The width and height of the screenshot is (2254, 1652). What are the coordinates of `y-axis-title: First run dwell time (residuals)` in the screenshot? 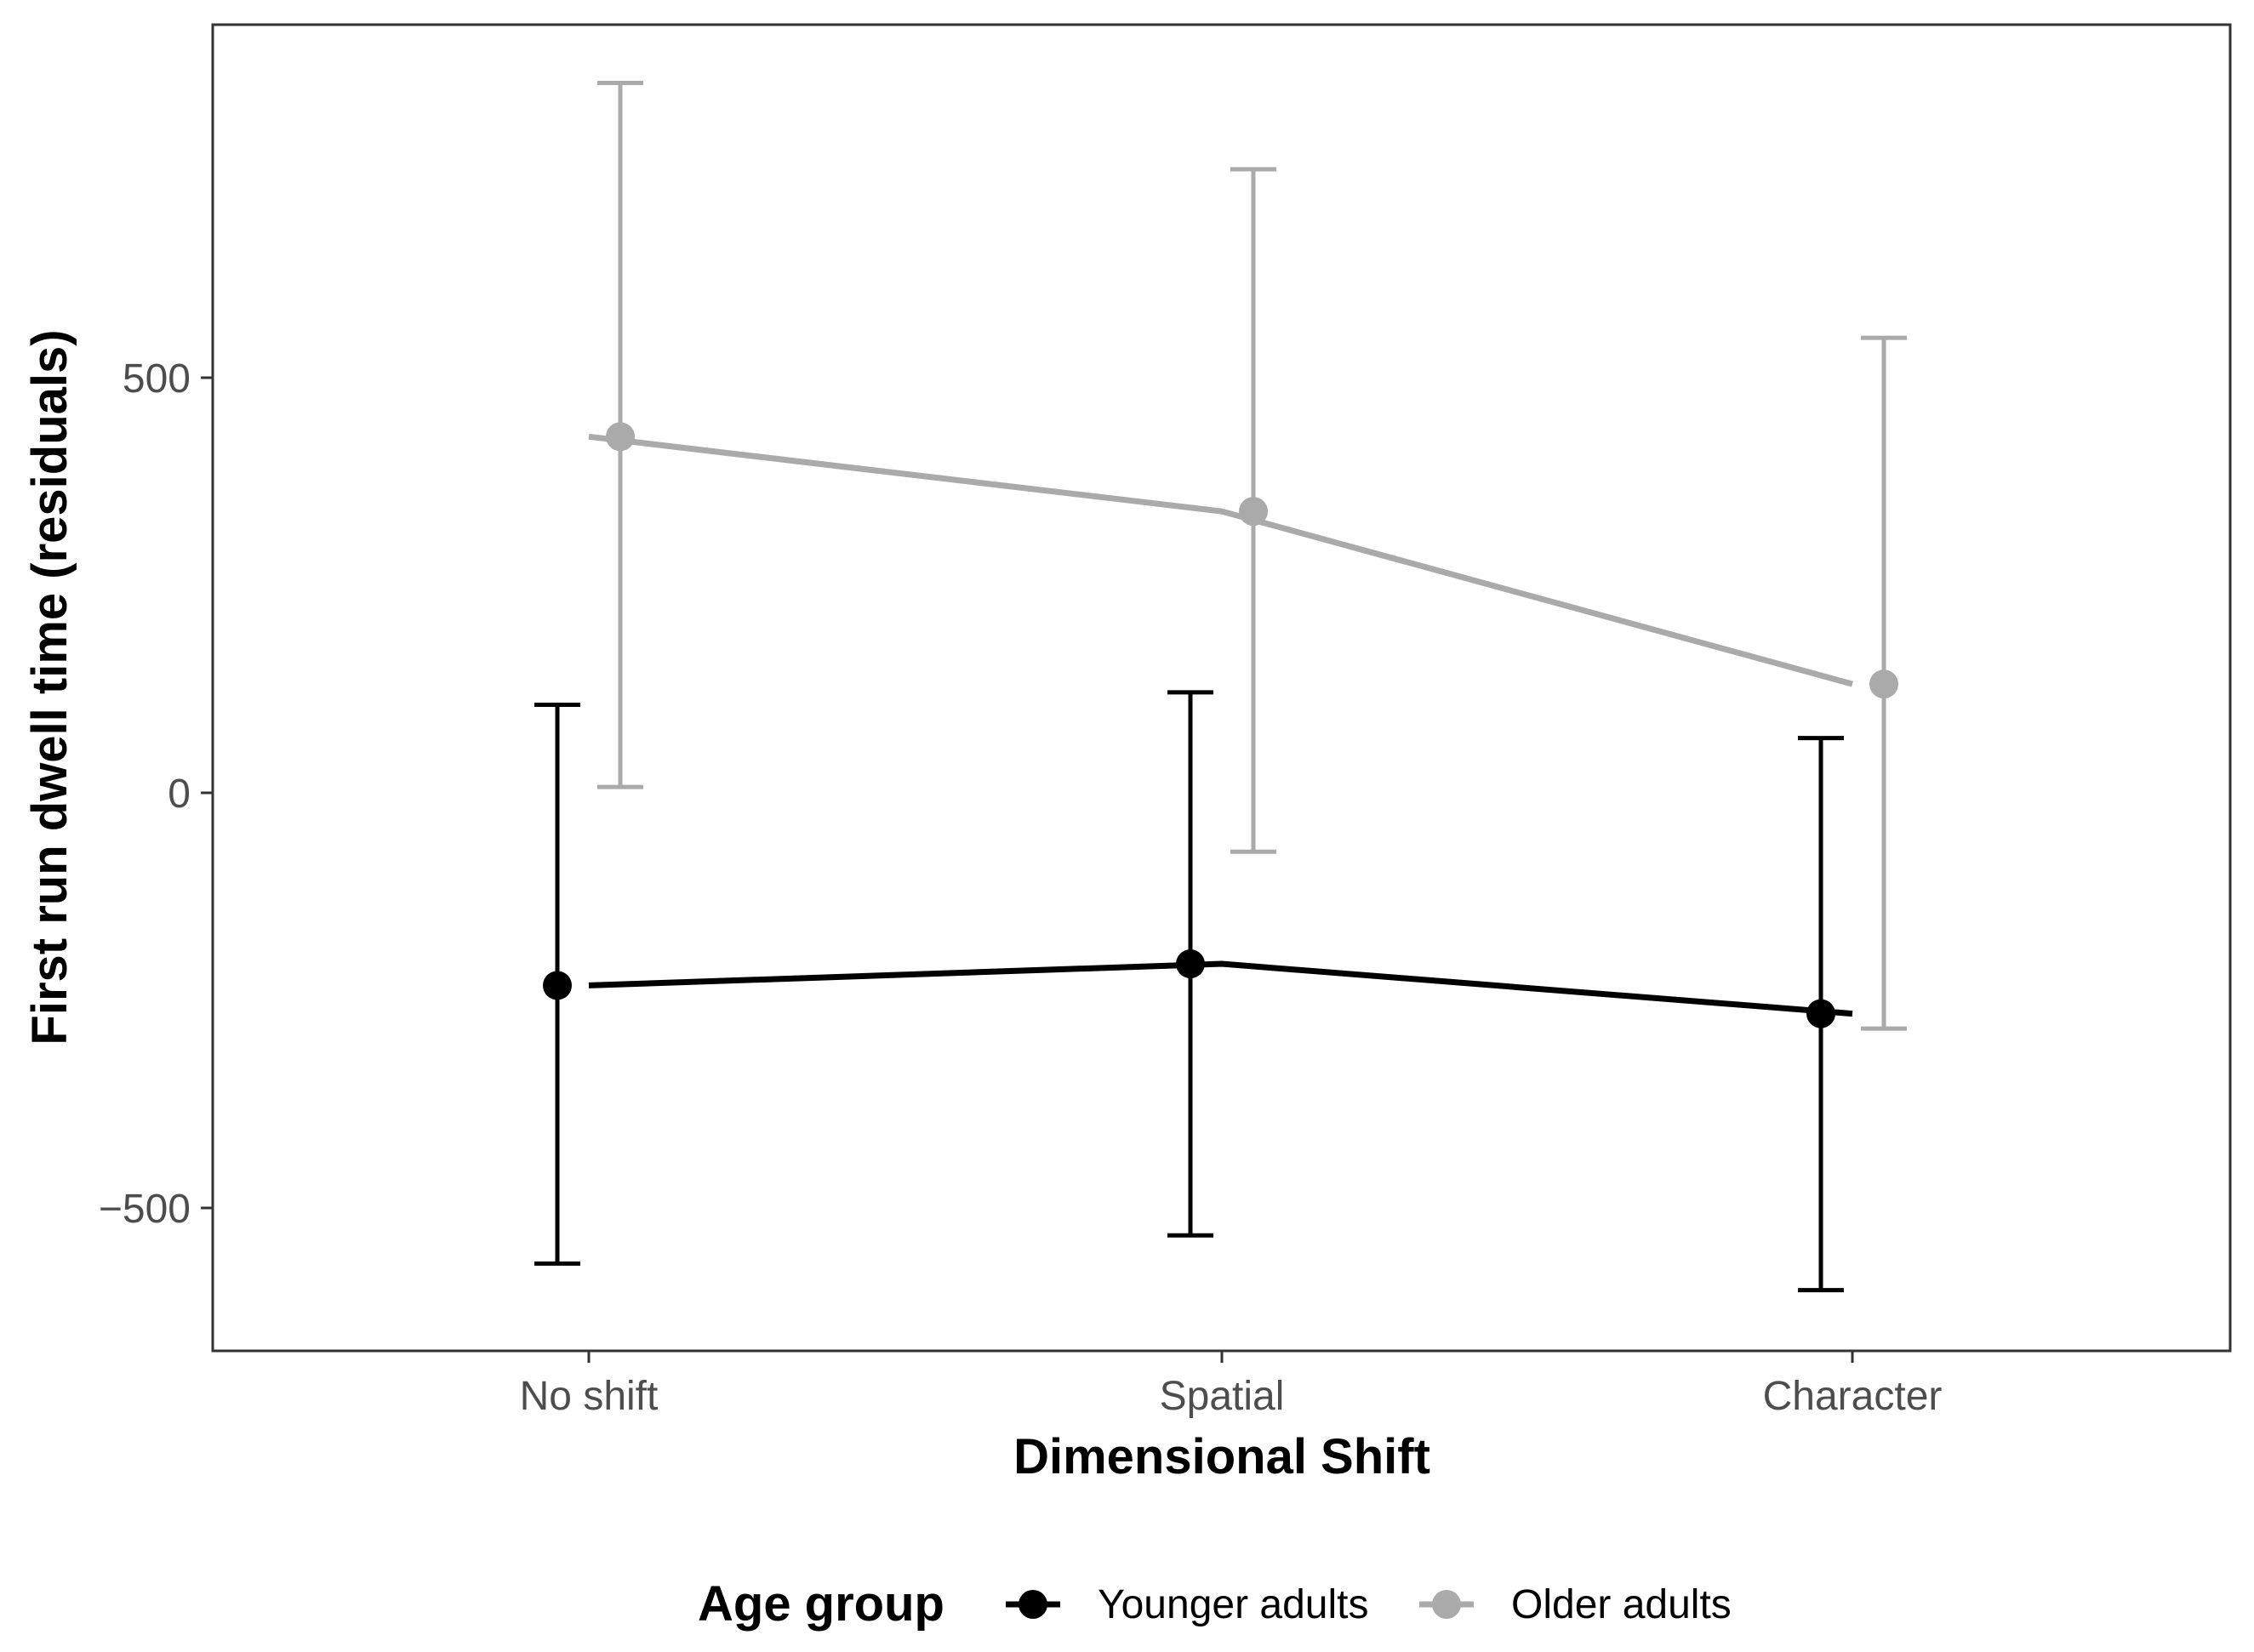 It's located at (49, 687).